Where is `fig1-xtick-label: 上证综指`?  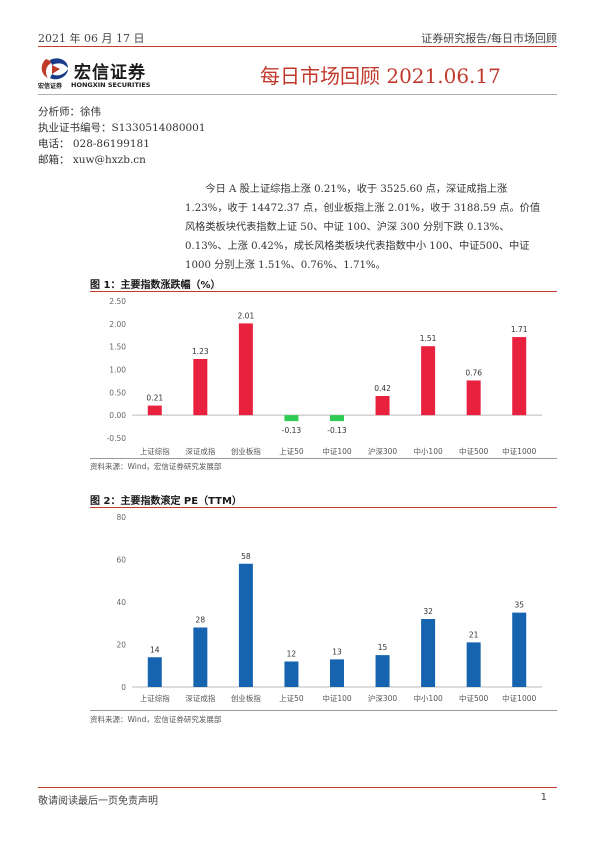
fig1-xtick-label: 上证综指 is located at coordinates (155, 451).